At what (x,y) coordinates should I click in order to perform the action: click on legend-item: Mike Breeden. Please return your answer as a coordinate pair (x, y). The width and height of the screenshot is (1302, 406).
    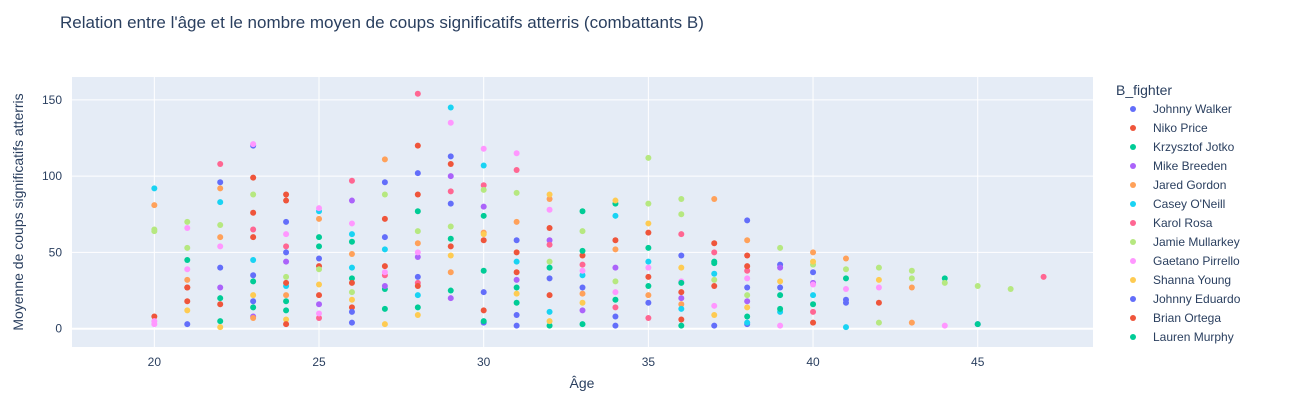
    Looking at the image, I should click on (1178, 166).